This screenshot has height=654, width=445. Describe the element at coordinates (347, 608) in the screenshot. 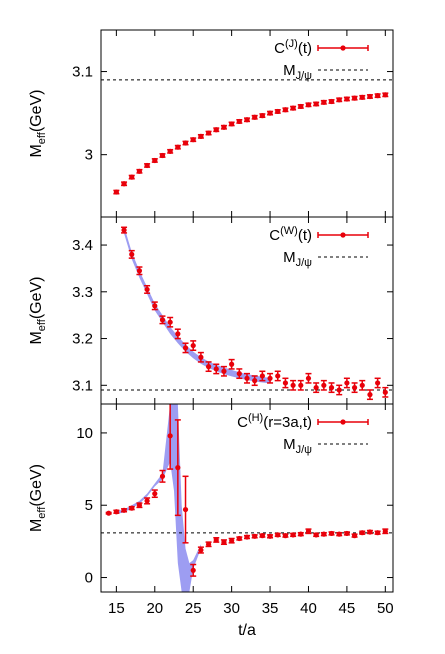

I see `x-tick-label: 45` at that location.